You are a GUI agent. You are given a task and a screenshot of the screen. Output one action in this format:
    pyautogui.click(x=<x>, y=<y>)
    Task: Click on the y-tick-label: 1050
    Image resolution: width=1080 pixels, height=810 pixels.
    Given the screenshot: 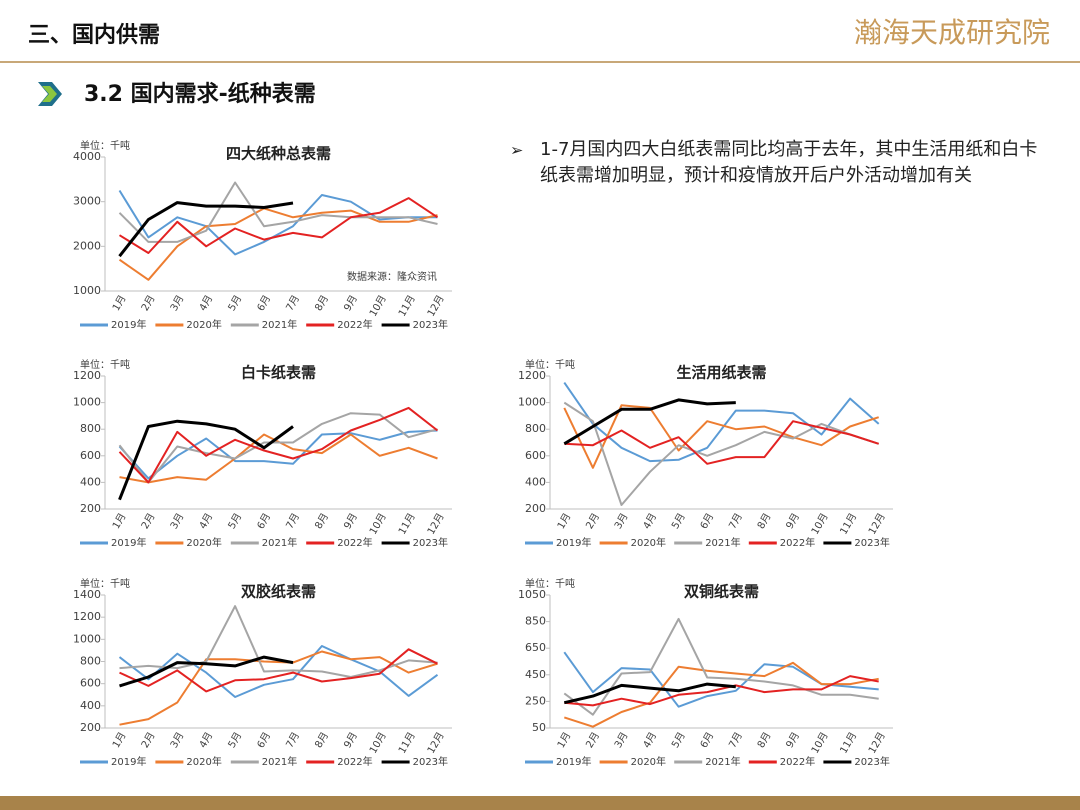 What is the action you would take?
    pyautogui.click(x=532, y=594)
    